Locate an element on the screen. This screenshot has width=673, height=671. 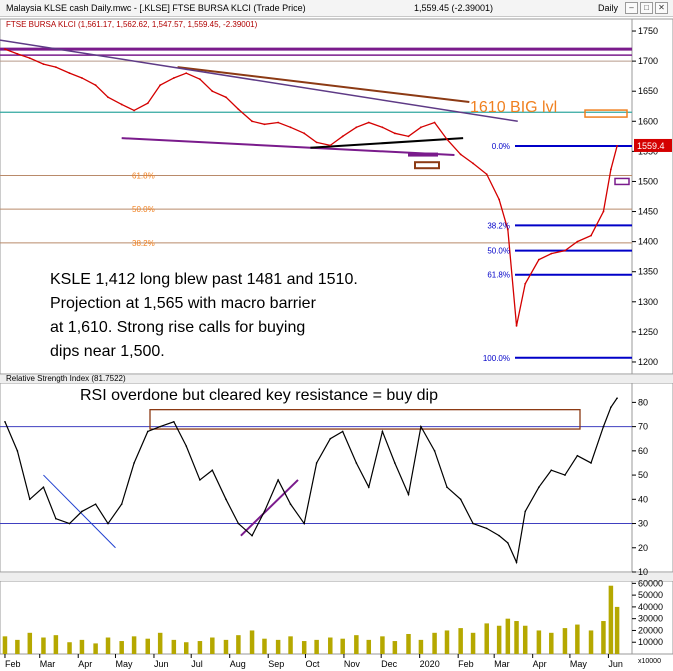
volume-multiplier-label: x10000 is located at coordinates (649, 661).